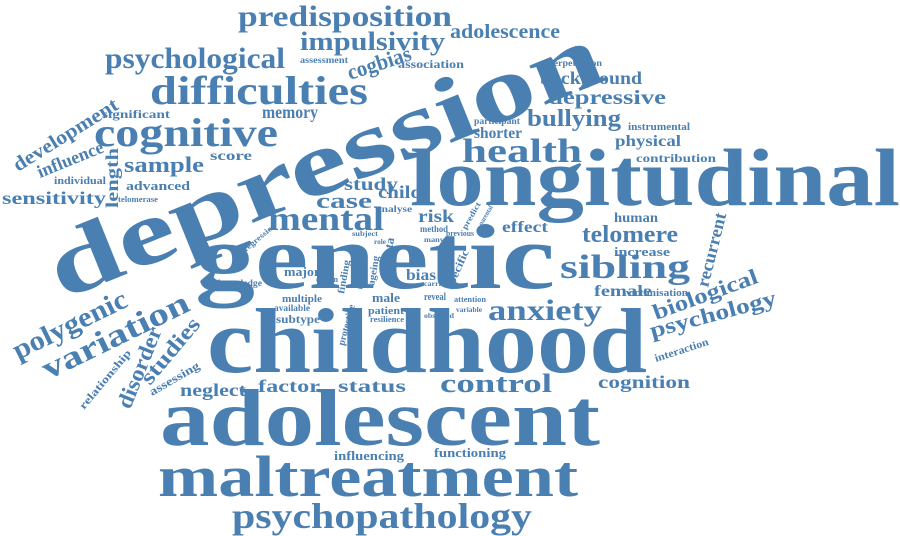 This screenshot has height=536, width=900. Describe the element at coordinates (380, 242) in the screenshot. I see `word-role: role` at that location.